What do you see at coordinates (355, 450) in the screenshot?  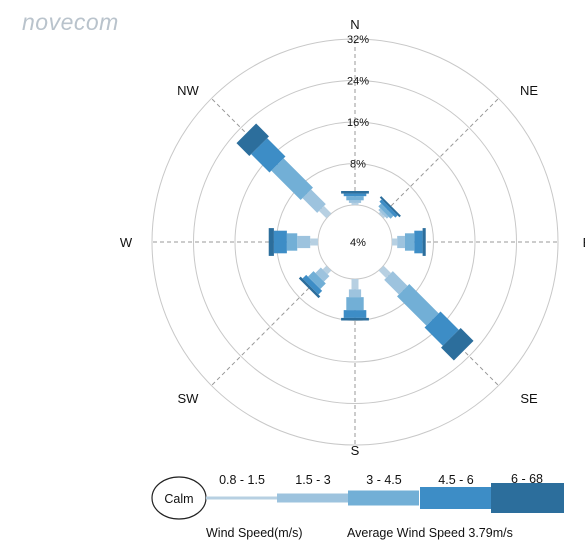 I see `direction-label-s: S` at bounding box center [355, 450].